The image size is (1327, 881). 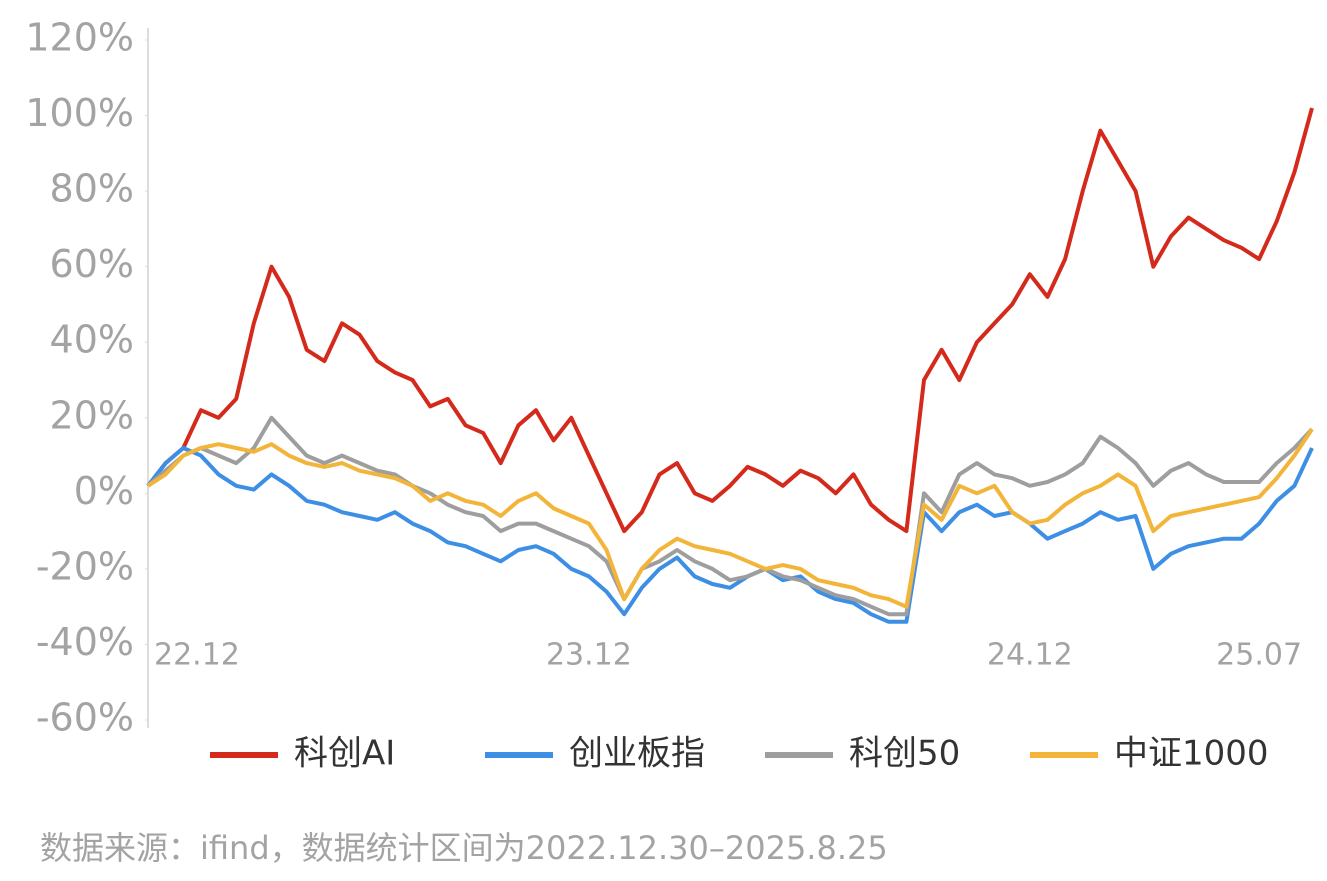 What do you see at coordinates (92, 264) in the screenshot?
I see `y-tick-label: 60%` at bounding box center [92, 264].